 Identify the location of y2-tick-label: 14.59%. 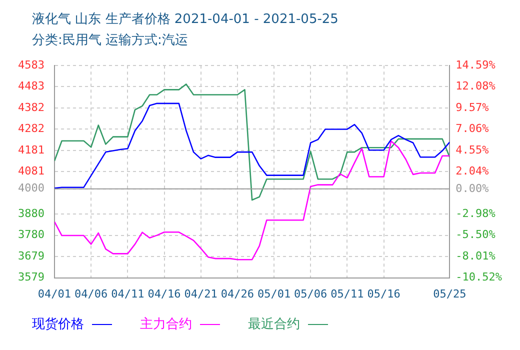
(476, 65).